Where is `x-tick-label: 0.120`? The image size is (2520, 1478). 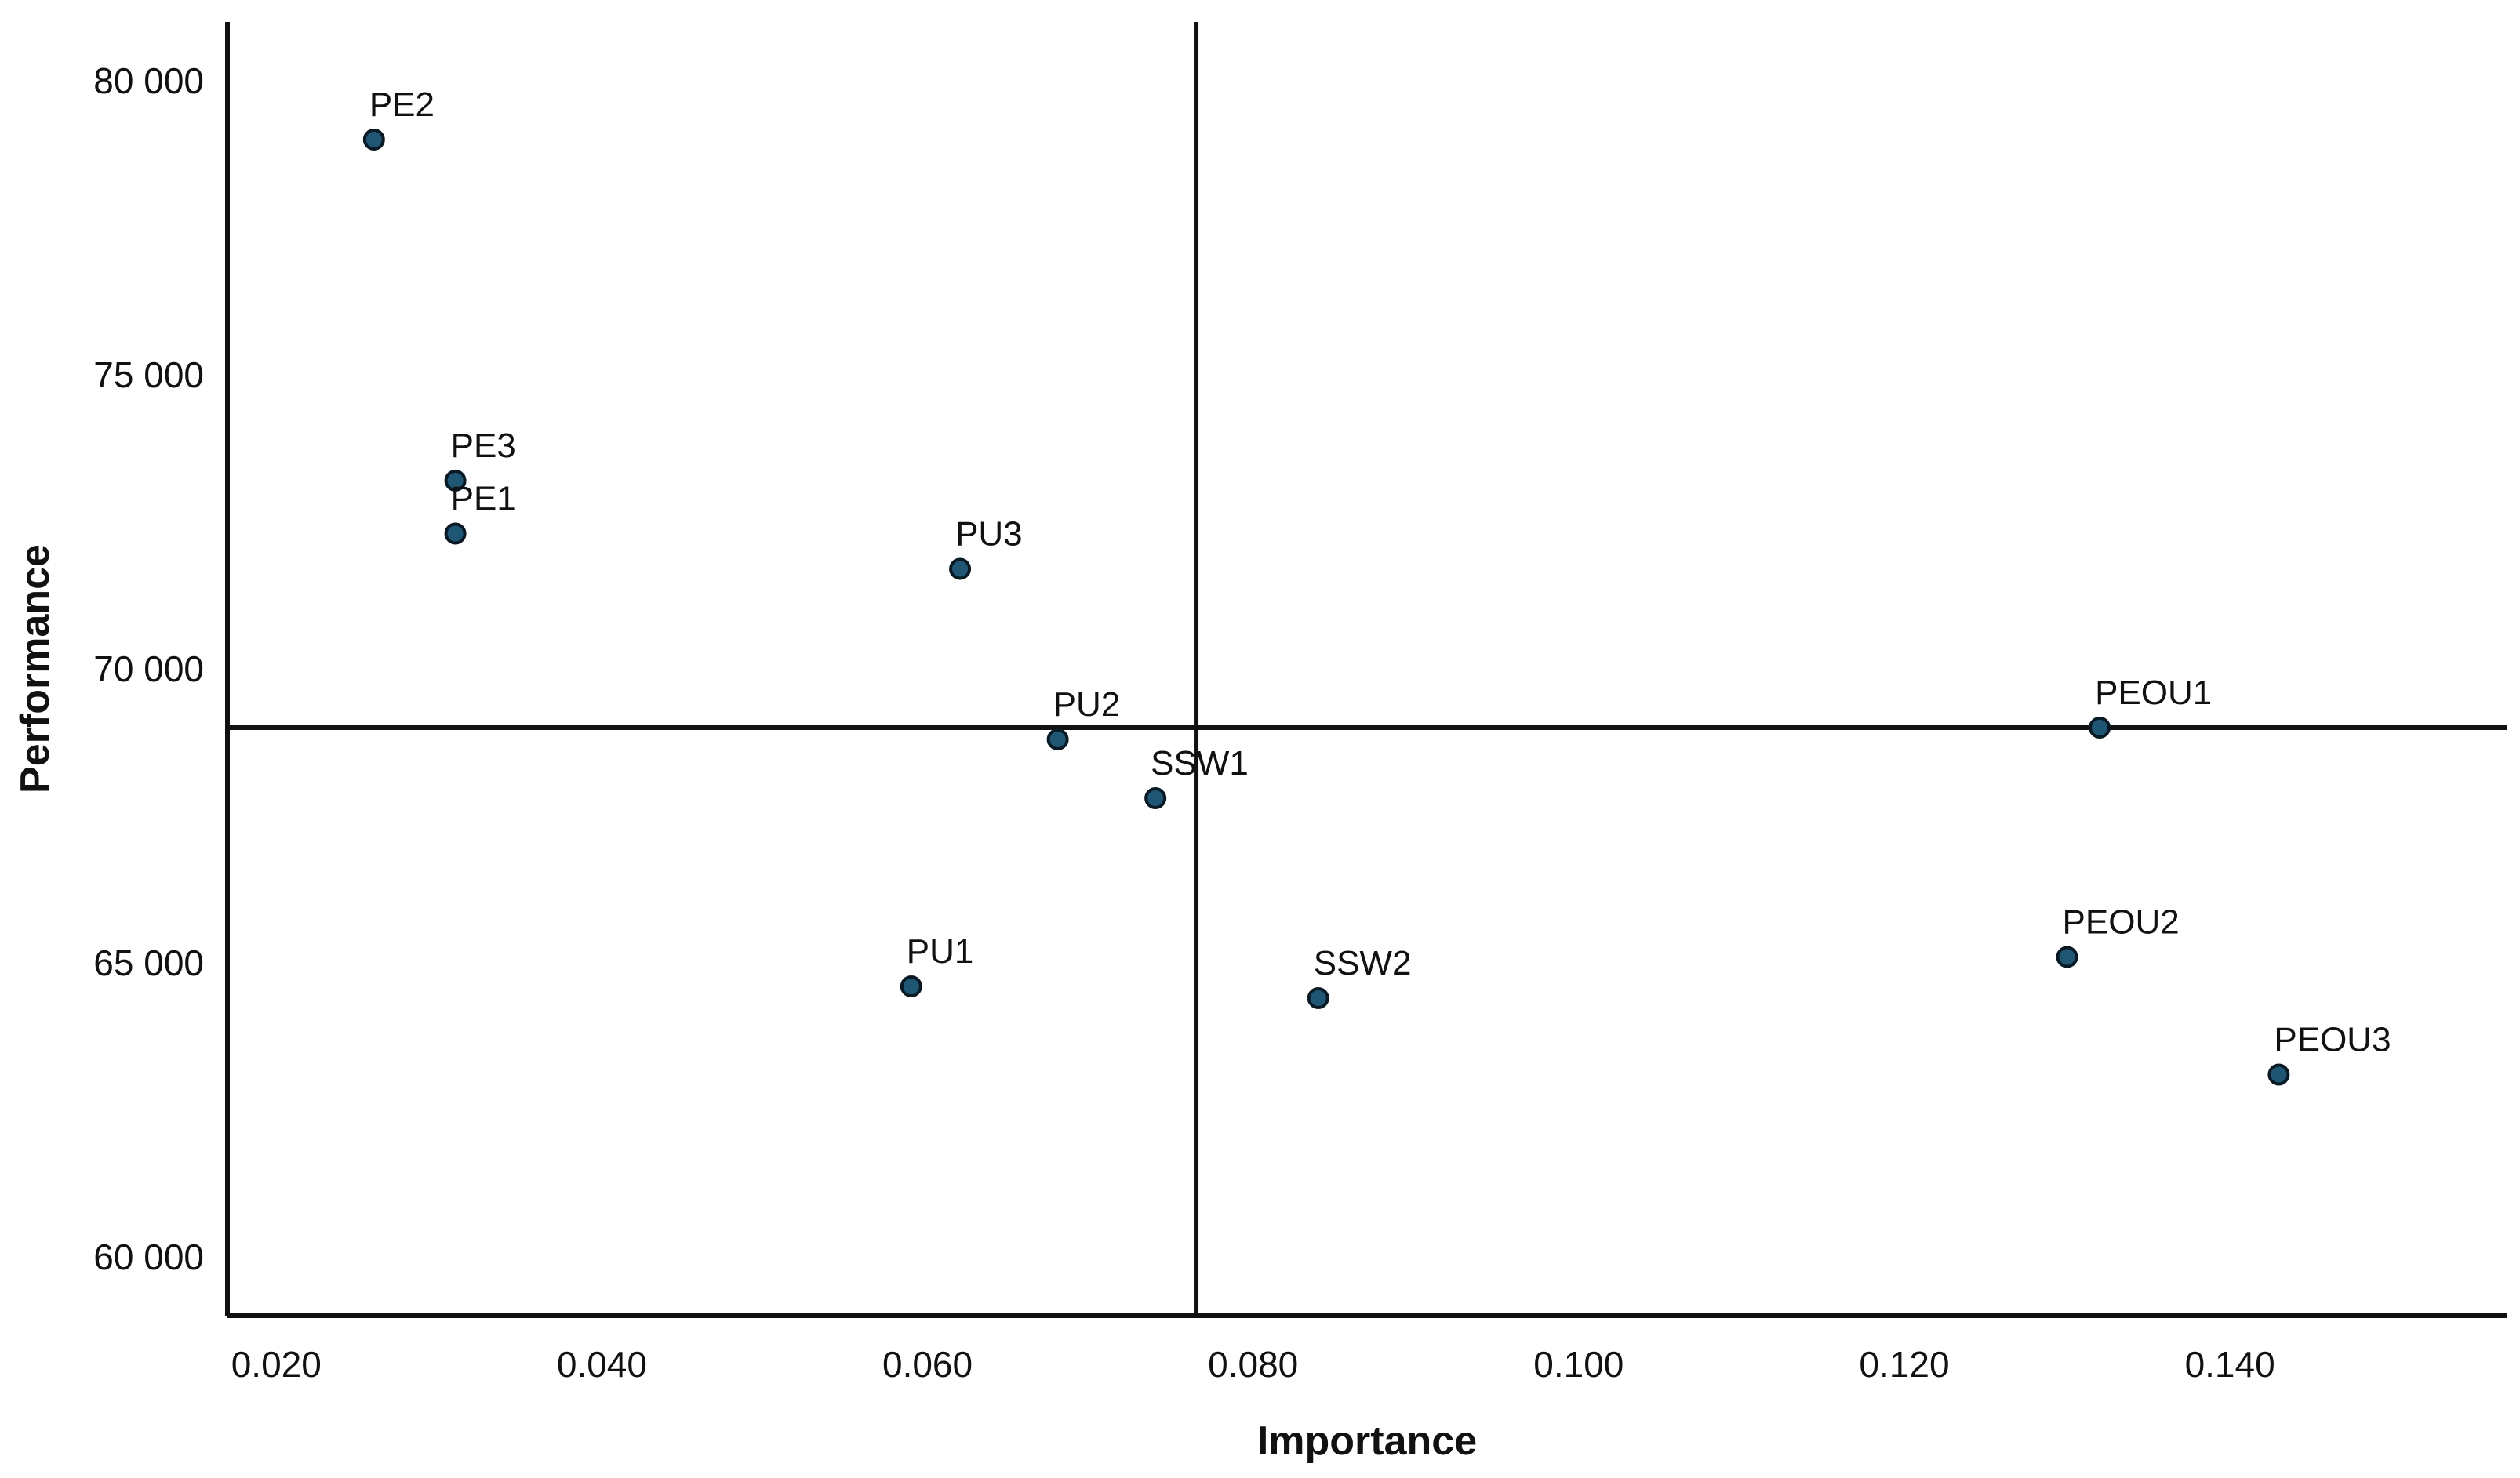 x-tick-label: 0.120 is located at coordinates (1904, 1364).